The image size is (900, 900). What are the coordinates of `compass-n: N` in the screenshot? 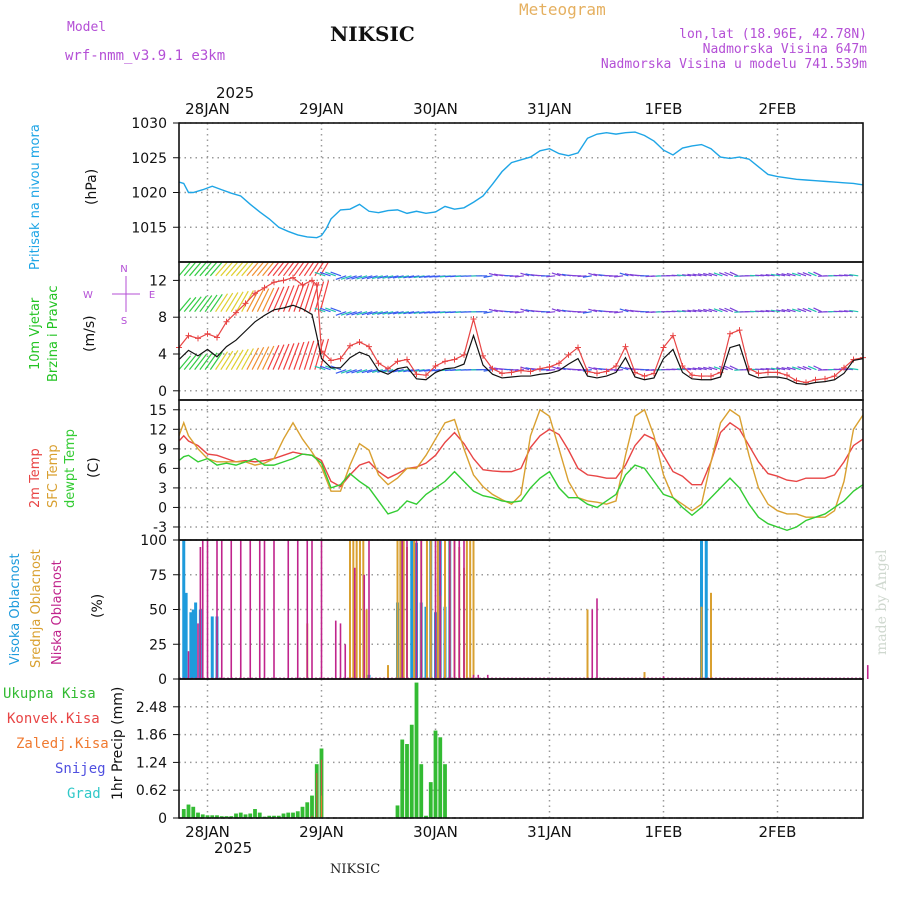 It's located at (123, 269).